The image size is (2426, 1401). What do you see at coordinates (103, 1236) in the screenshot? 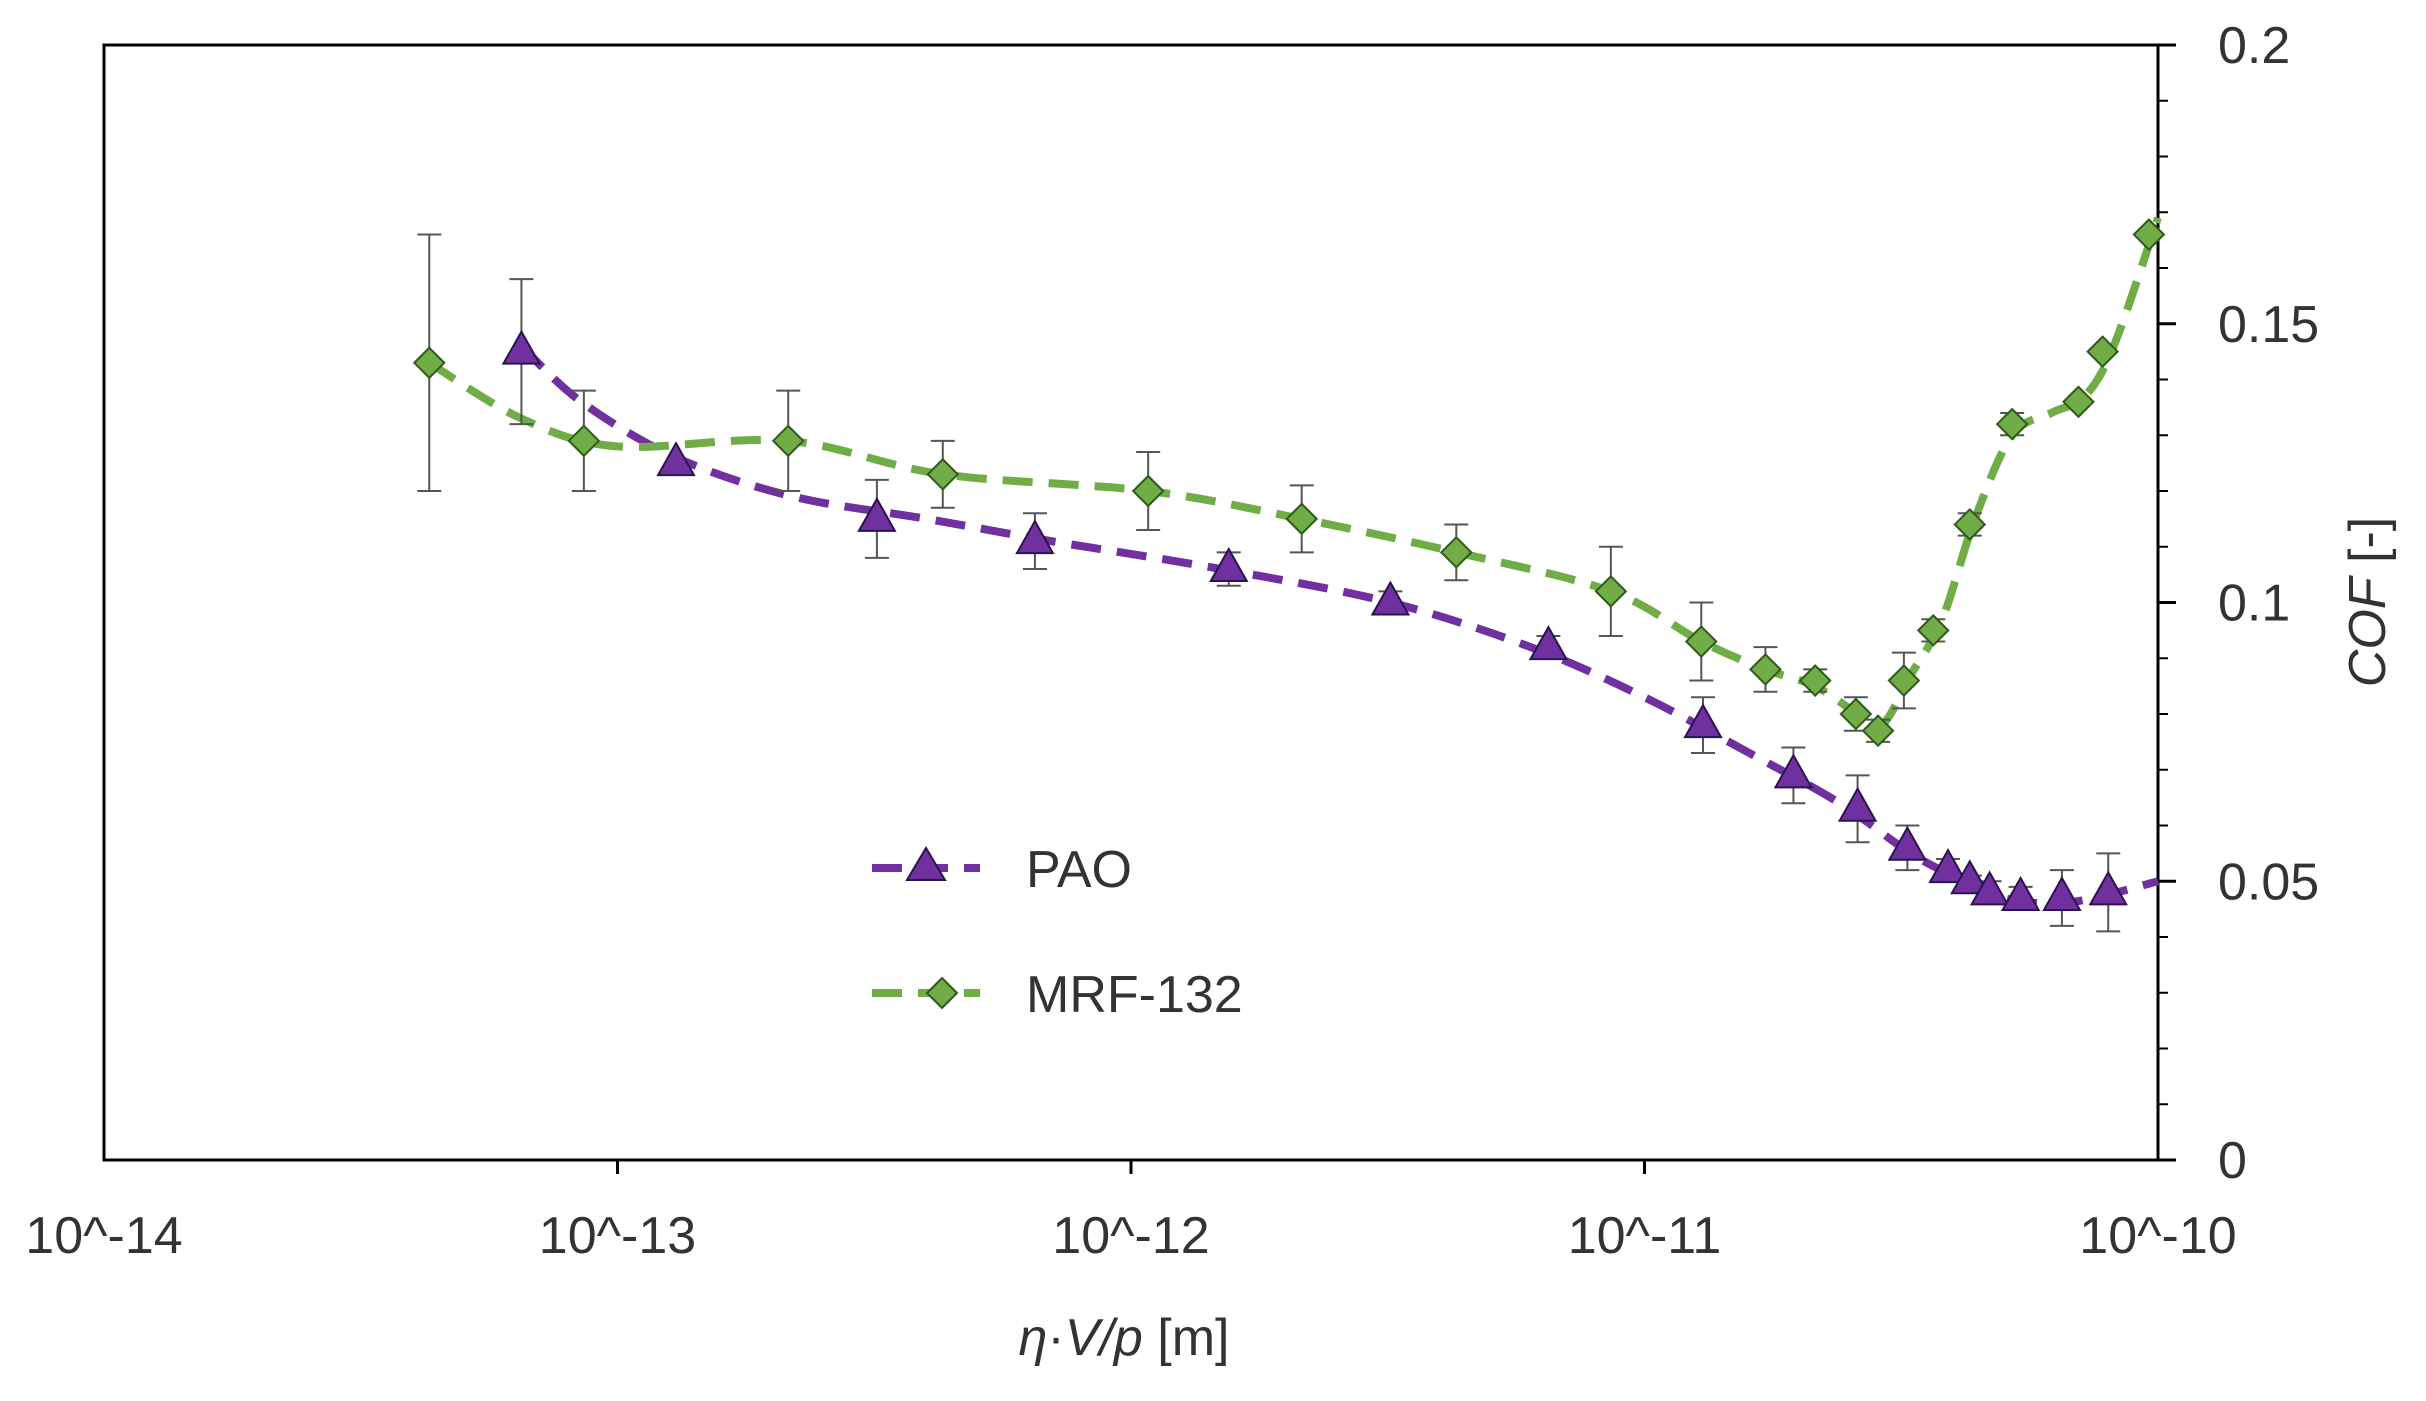
I see `x-tick-label: 10^-14` at bounding box center [103, 1236].